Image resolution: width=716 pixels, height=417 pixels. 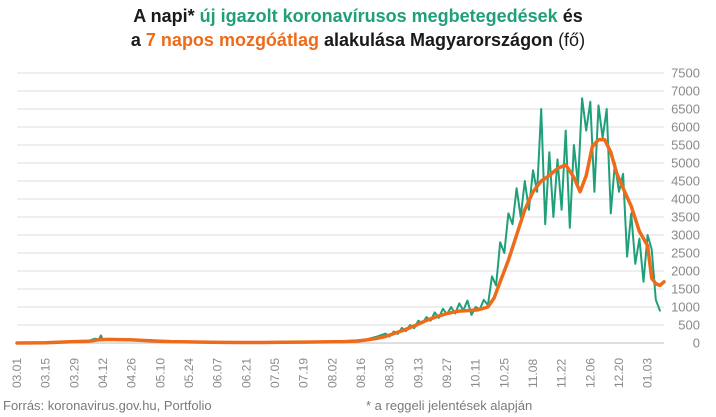 I want to click on y-tick-label: 6000, so click(x=685, y=127).